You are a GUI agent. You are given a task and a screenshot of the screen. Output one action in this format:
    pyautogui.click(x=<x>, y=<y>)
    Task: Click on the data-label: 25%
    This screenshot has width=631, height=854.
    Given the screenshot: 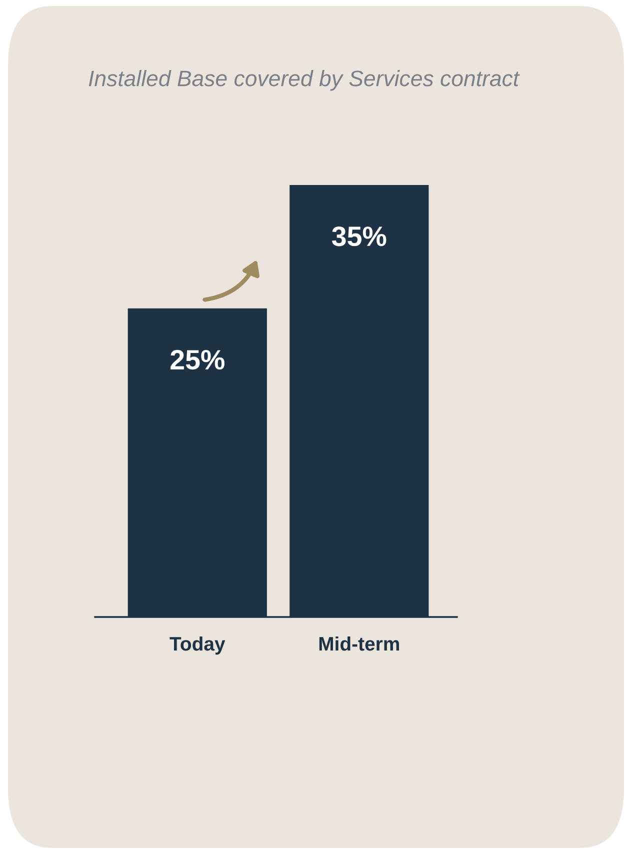 What is the action you would take?
    pyautogui.click(x=197, y=360)
    